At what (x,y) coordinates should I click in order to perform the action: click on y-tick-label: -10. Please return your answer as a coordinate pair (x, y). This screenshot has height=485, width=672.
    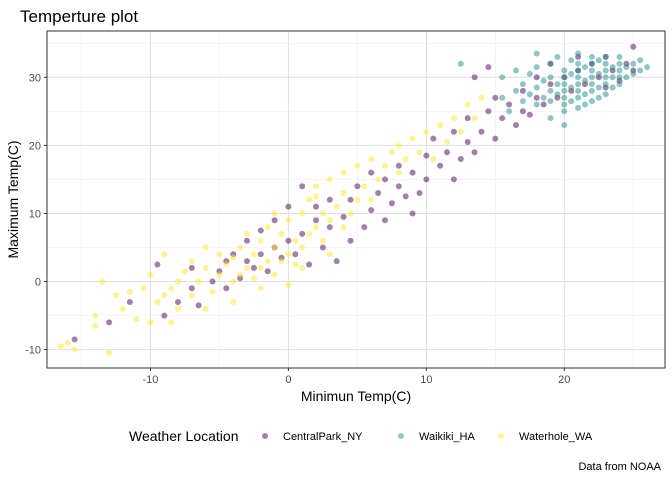
    Looking at the image, I should click on (33, 351).